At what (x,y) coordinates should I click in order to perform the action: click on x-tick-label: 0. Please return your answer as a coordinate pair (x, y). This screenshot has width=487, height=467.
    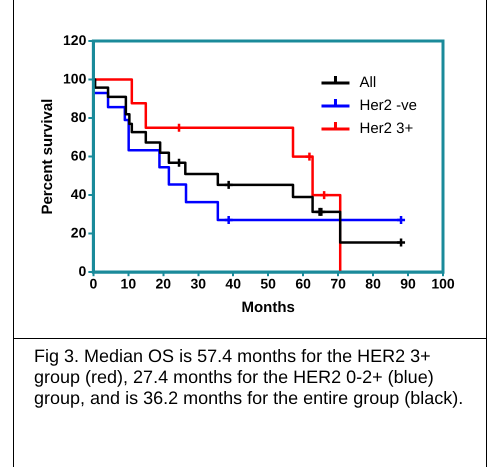
    Looking at the image, I should click on (93, 283).